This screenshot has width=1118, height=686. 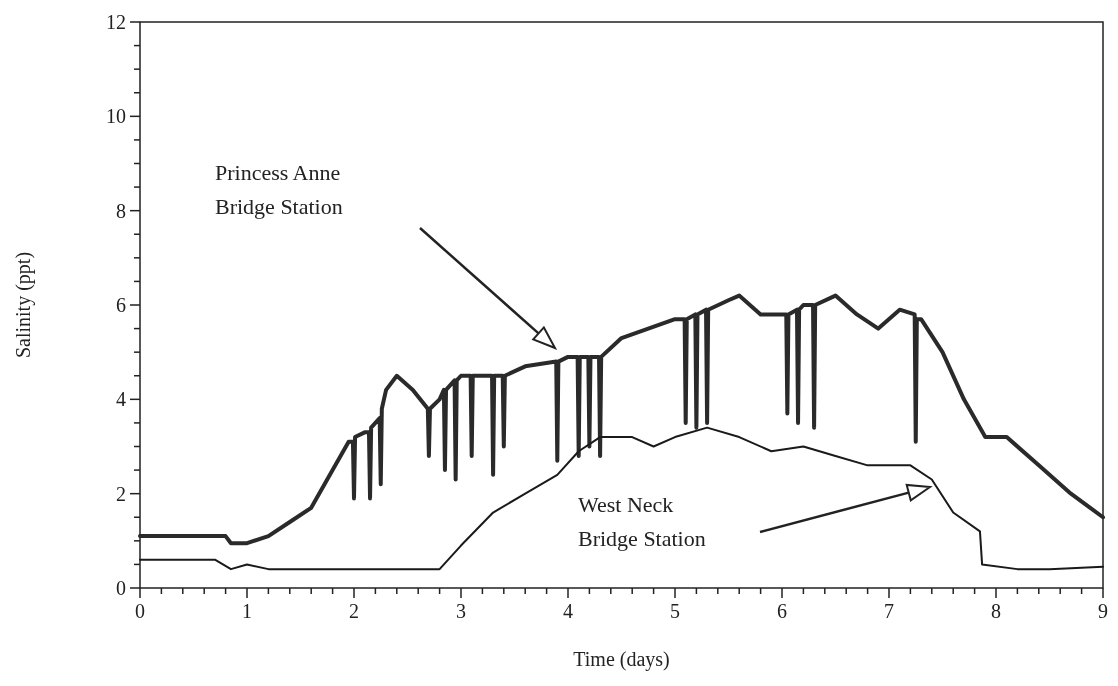 I want to click on x-tick-label: 1, so click(x=247, y=611).